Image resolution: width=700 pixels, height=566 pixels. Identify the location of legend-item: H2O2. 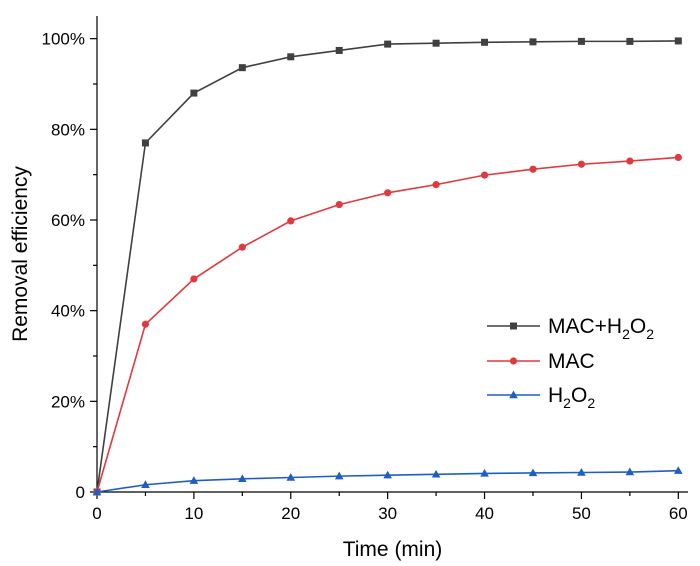
(541, 397).